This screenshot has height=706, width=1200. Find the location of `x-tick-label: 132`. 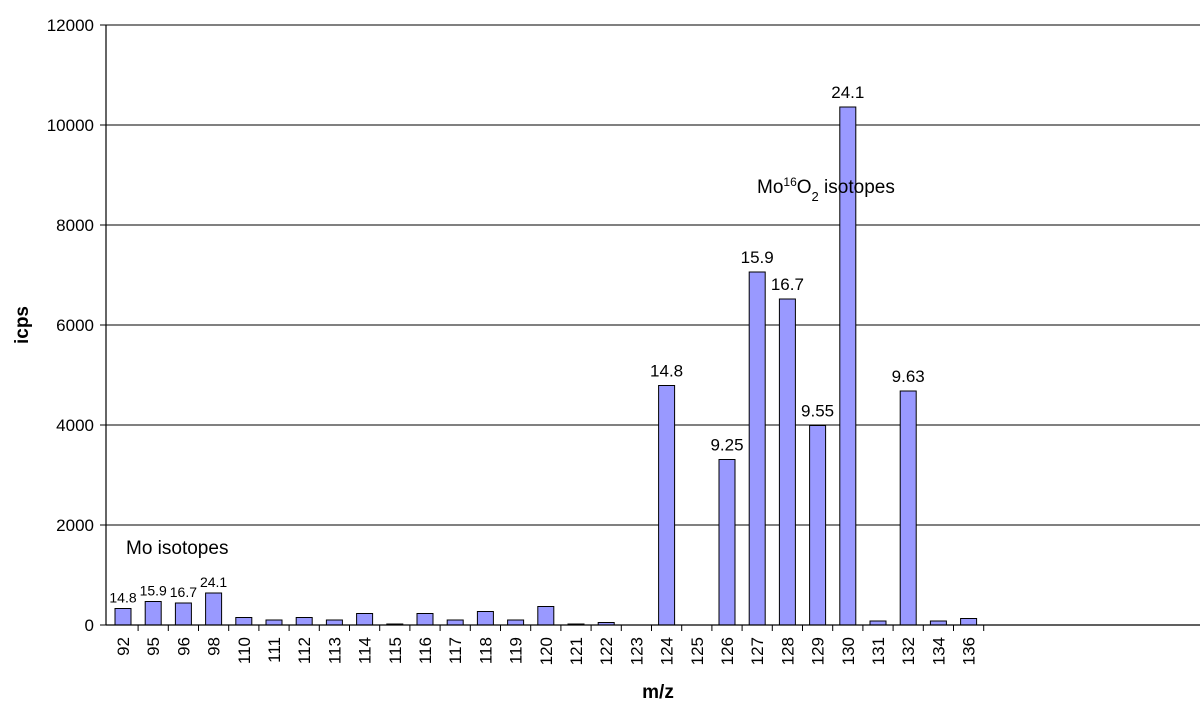

x-tick-label: 132 is located at coordinates (908, 651).